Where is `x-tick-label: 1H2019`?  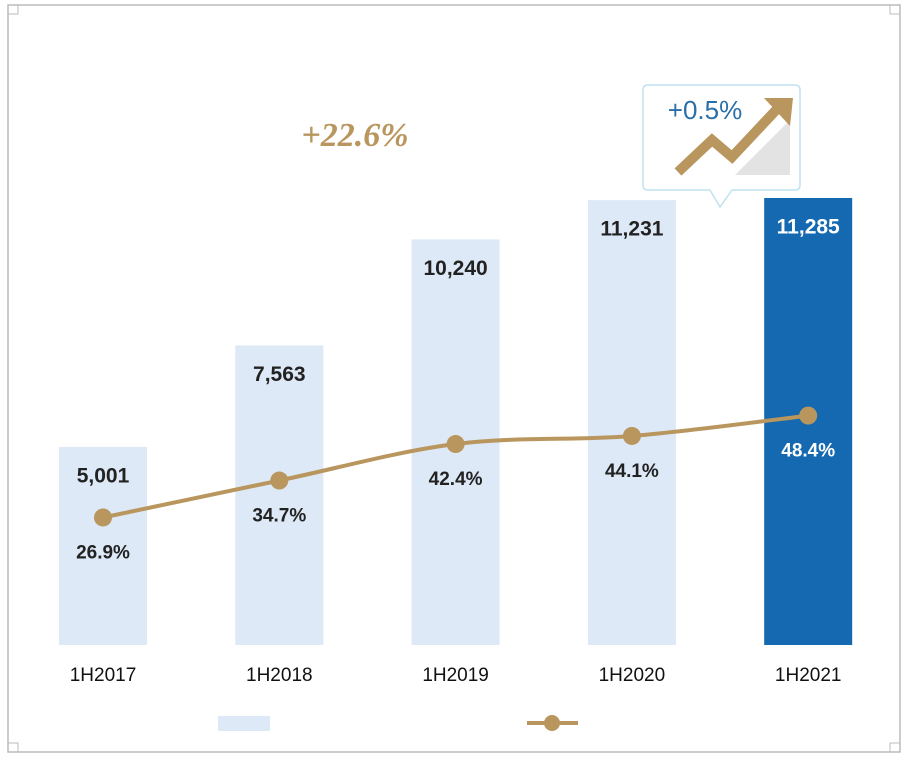 x-tick-label: 1H2019 is located at coordinates (455, 675).